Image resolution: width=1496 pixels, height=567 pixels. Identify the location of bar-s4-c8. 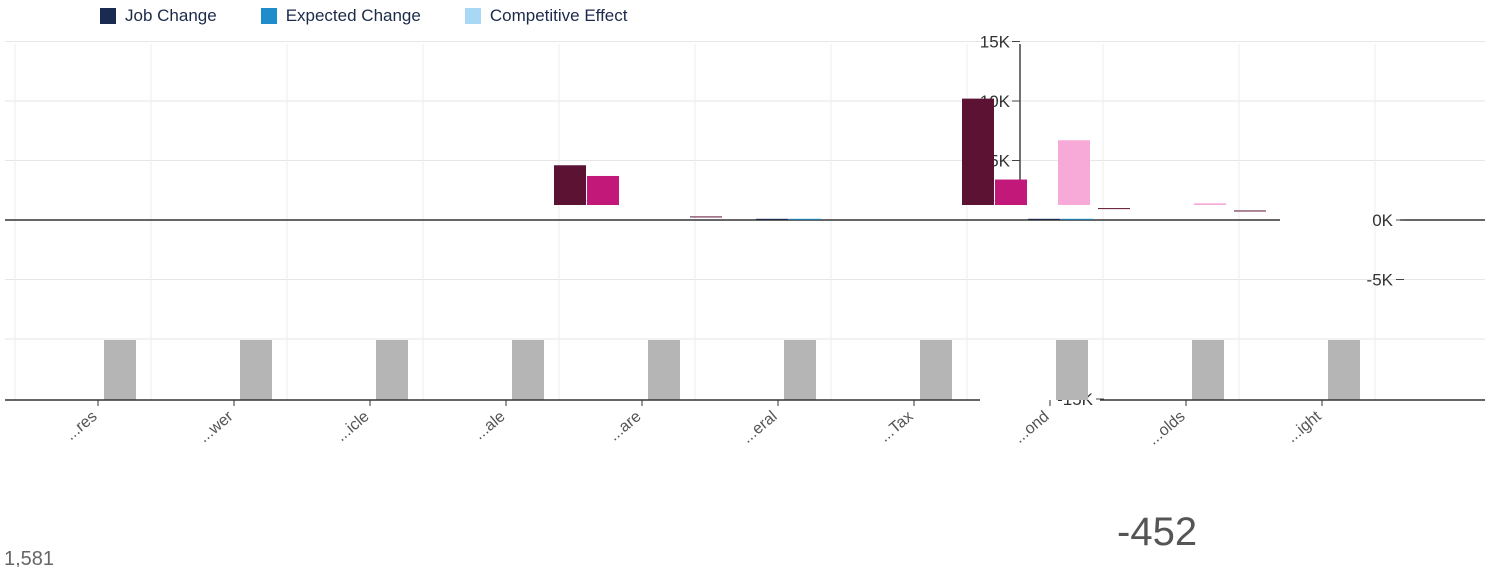
(1210, 204).